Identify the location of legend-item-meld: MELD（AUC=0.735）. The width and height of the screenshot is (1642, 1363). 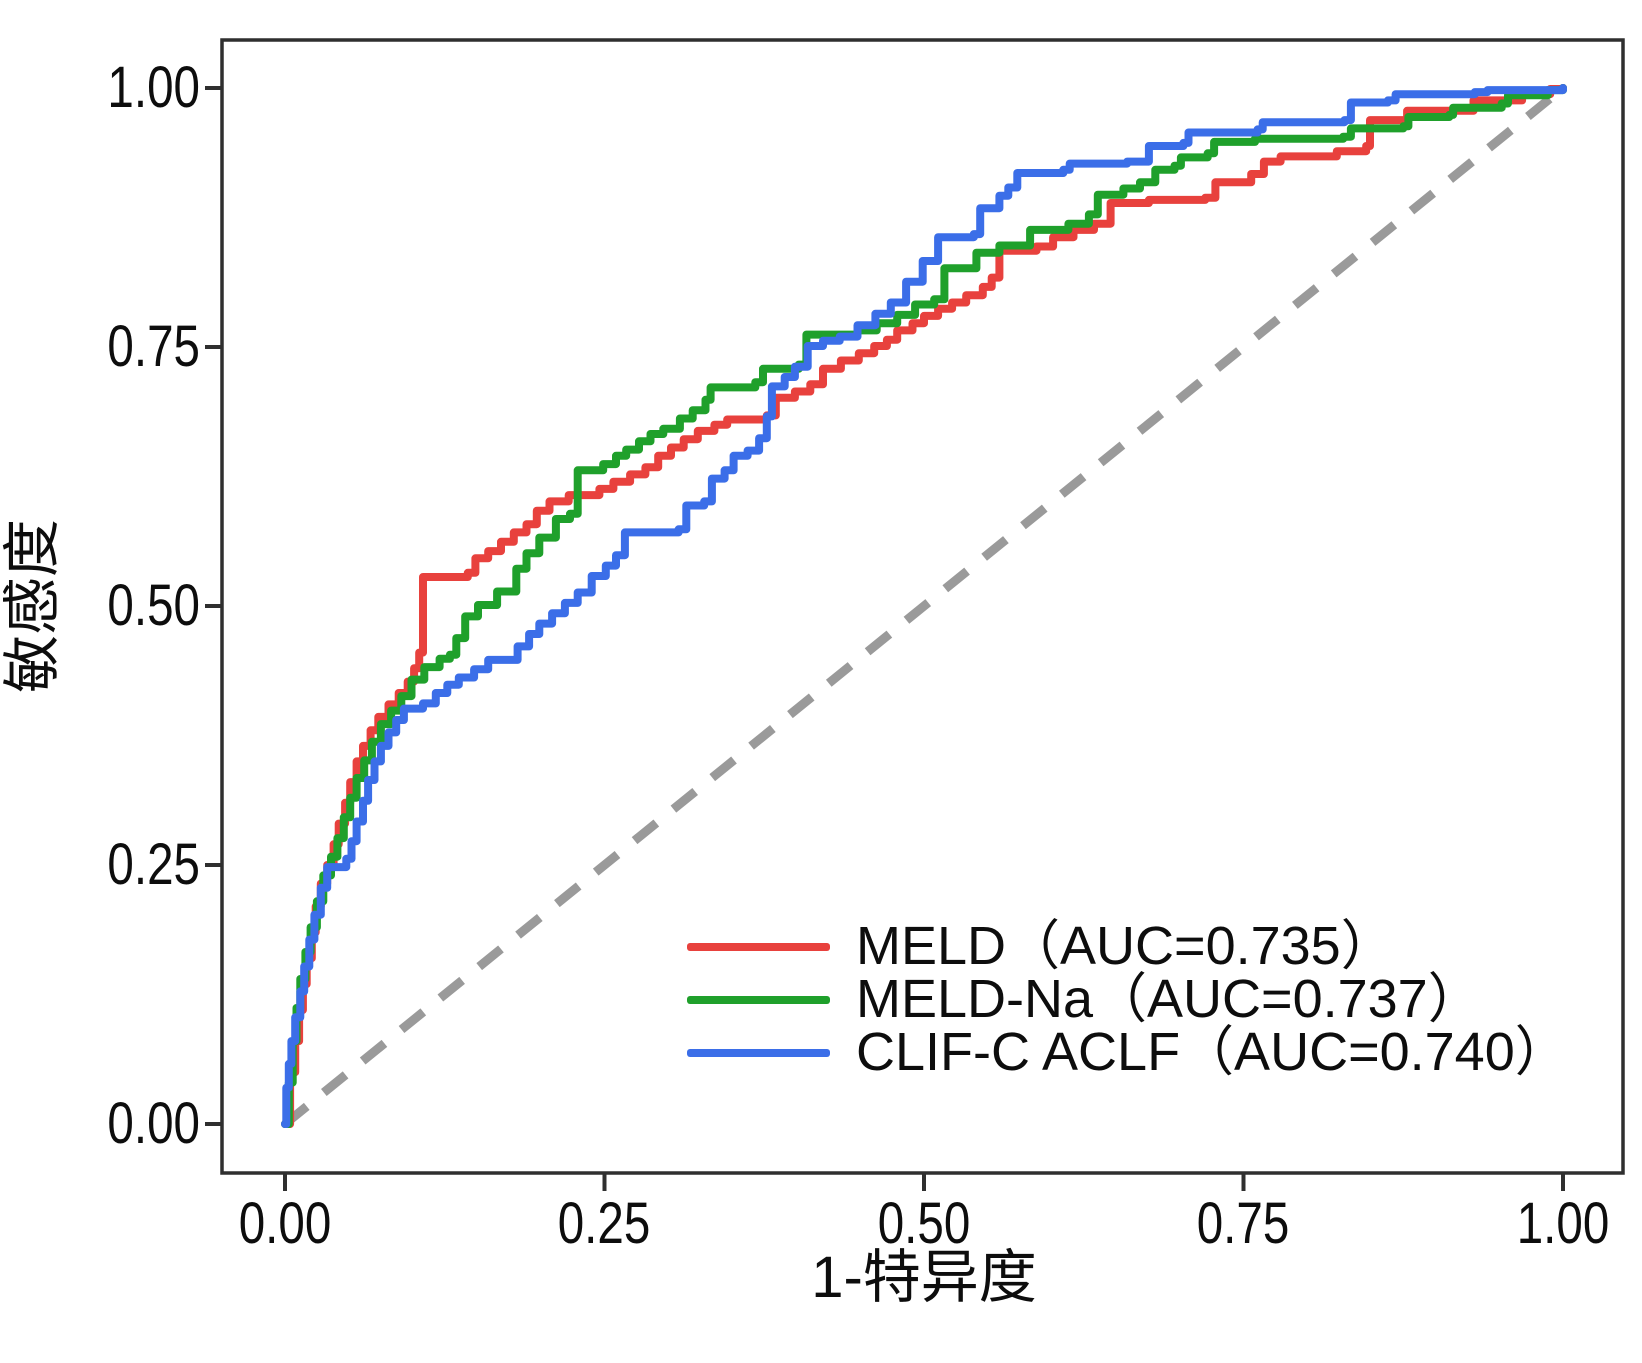
(1128, 946).